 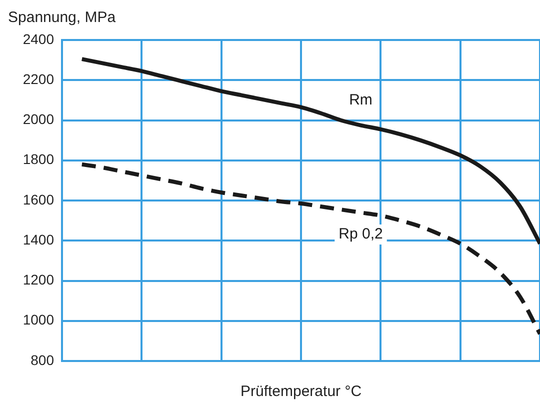 I want to click on series-label: Rp 0,2, so click(x=360, y=234).